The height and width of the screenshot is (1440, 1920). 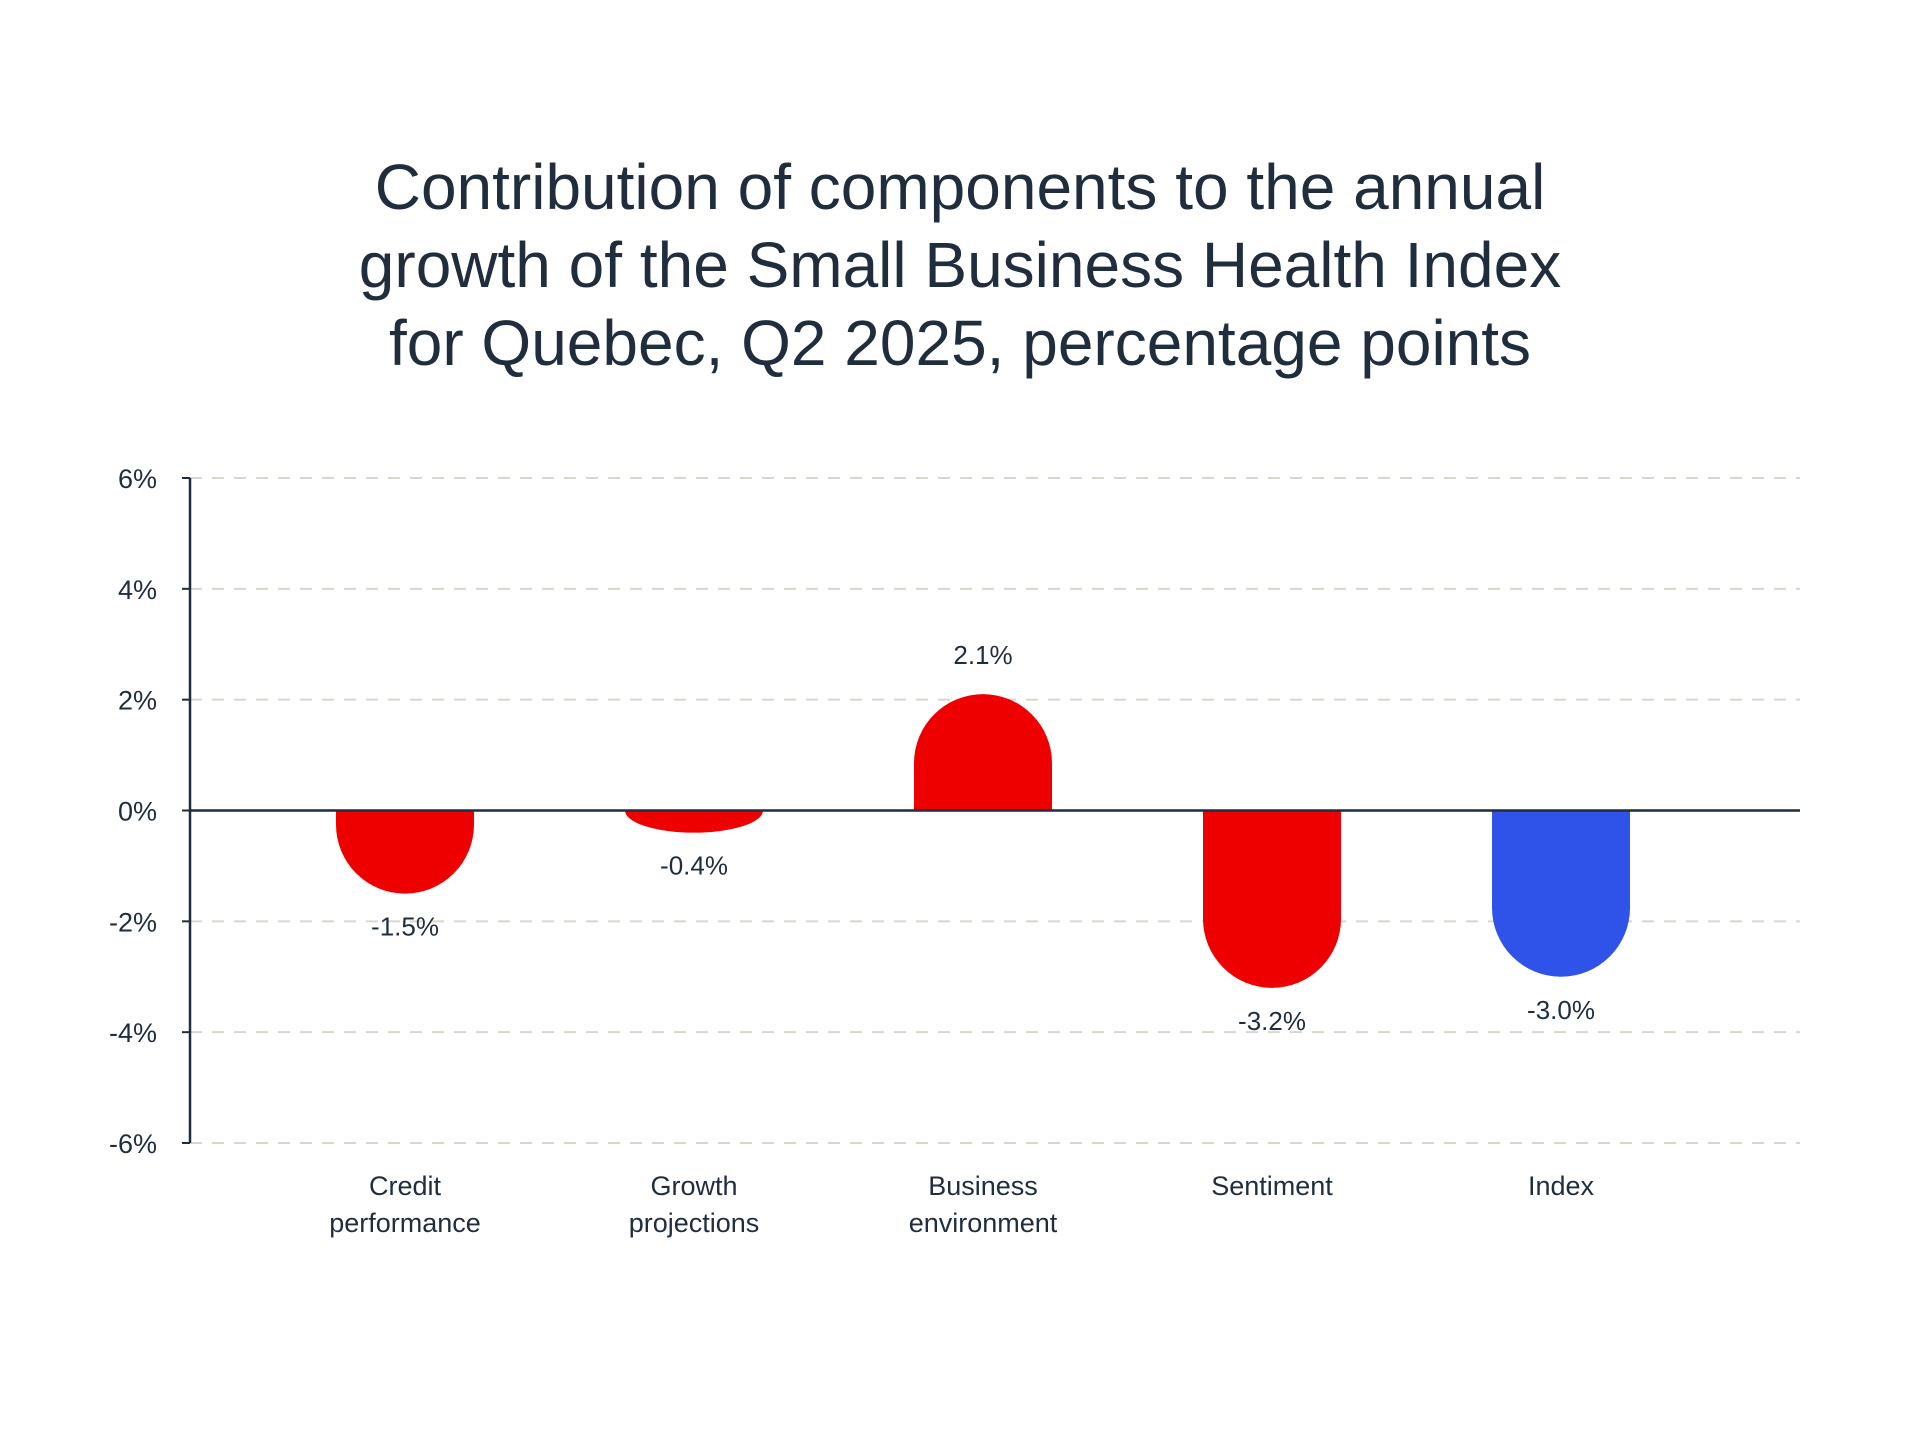 I want to click on data-label: -3.2%, so click(x=1272, y=1021).